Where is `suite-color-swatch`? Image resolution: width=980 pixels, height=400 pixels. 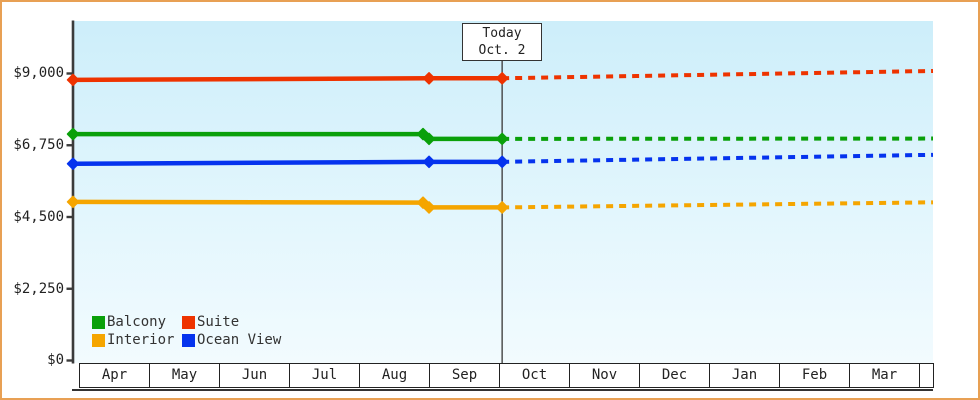 suite-color-swatch is located at coordinates (188, 322).